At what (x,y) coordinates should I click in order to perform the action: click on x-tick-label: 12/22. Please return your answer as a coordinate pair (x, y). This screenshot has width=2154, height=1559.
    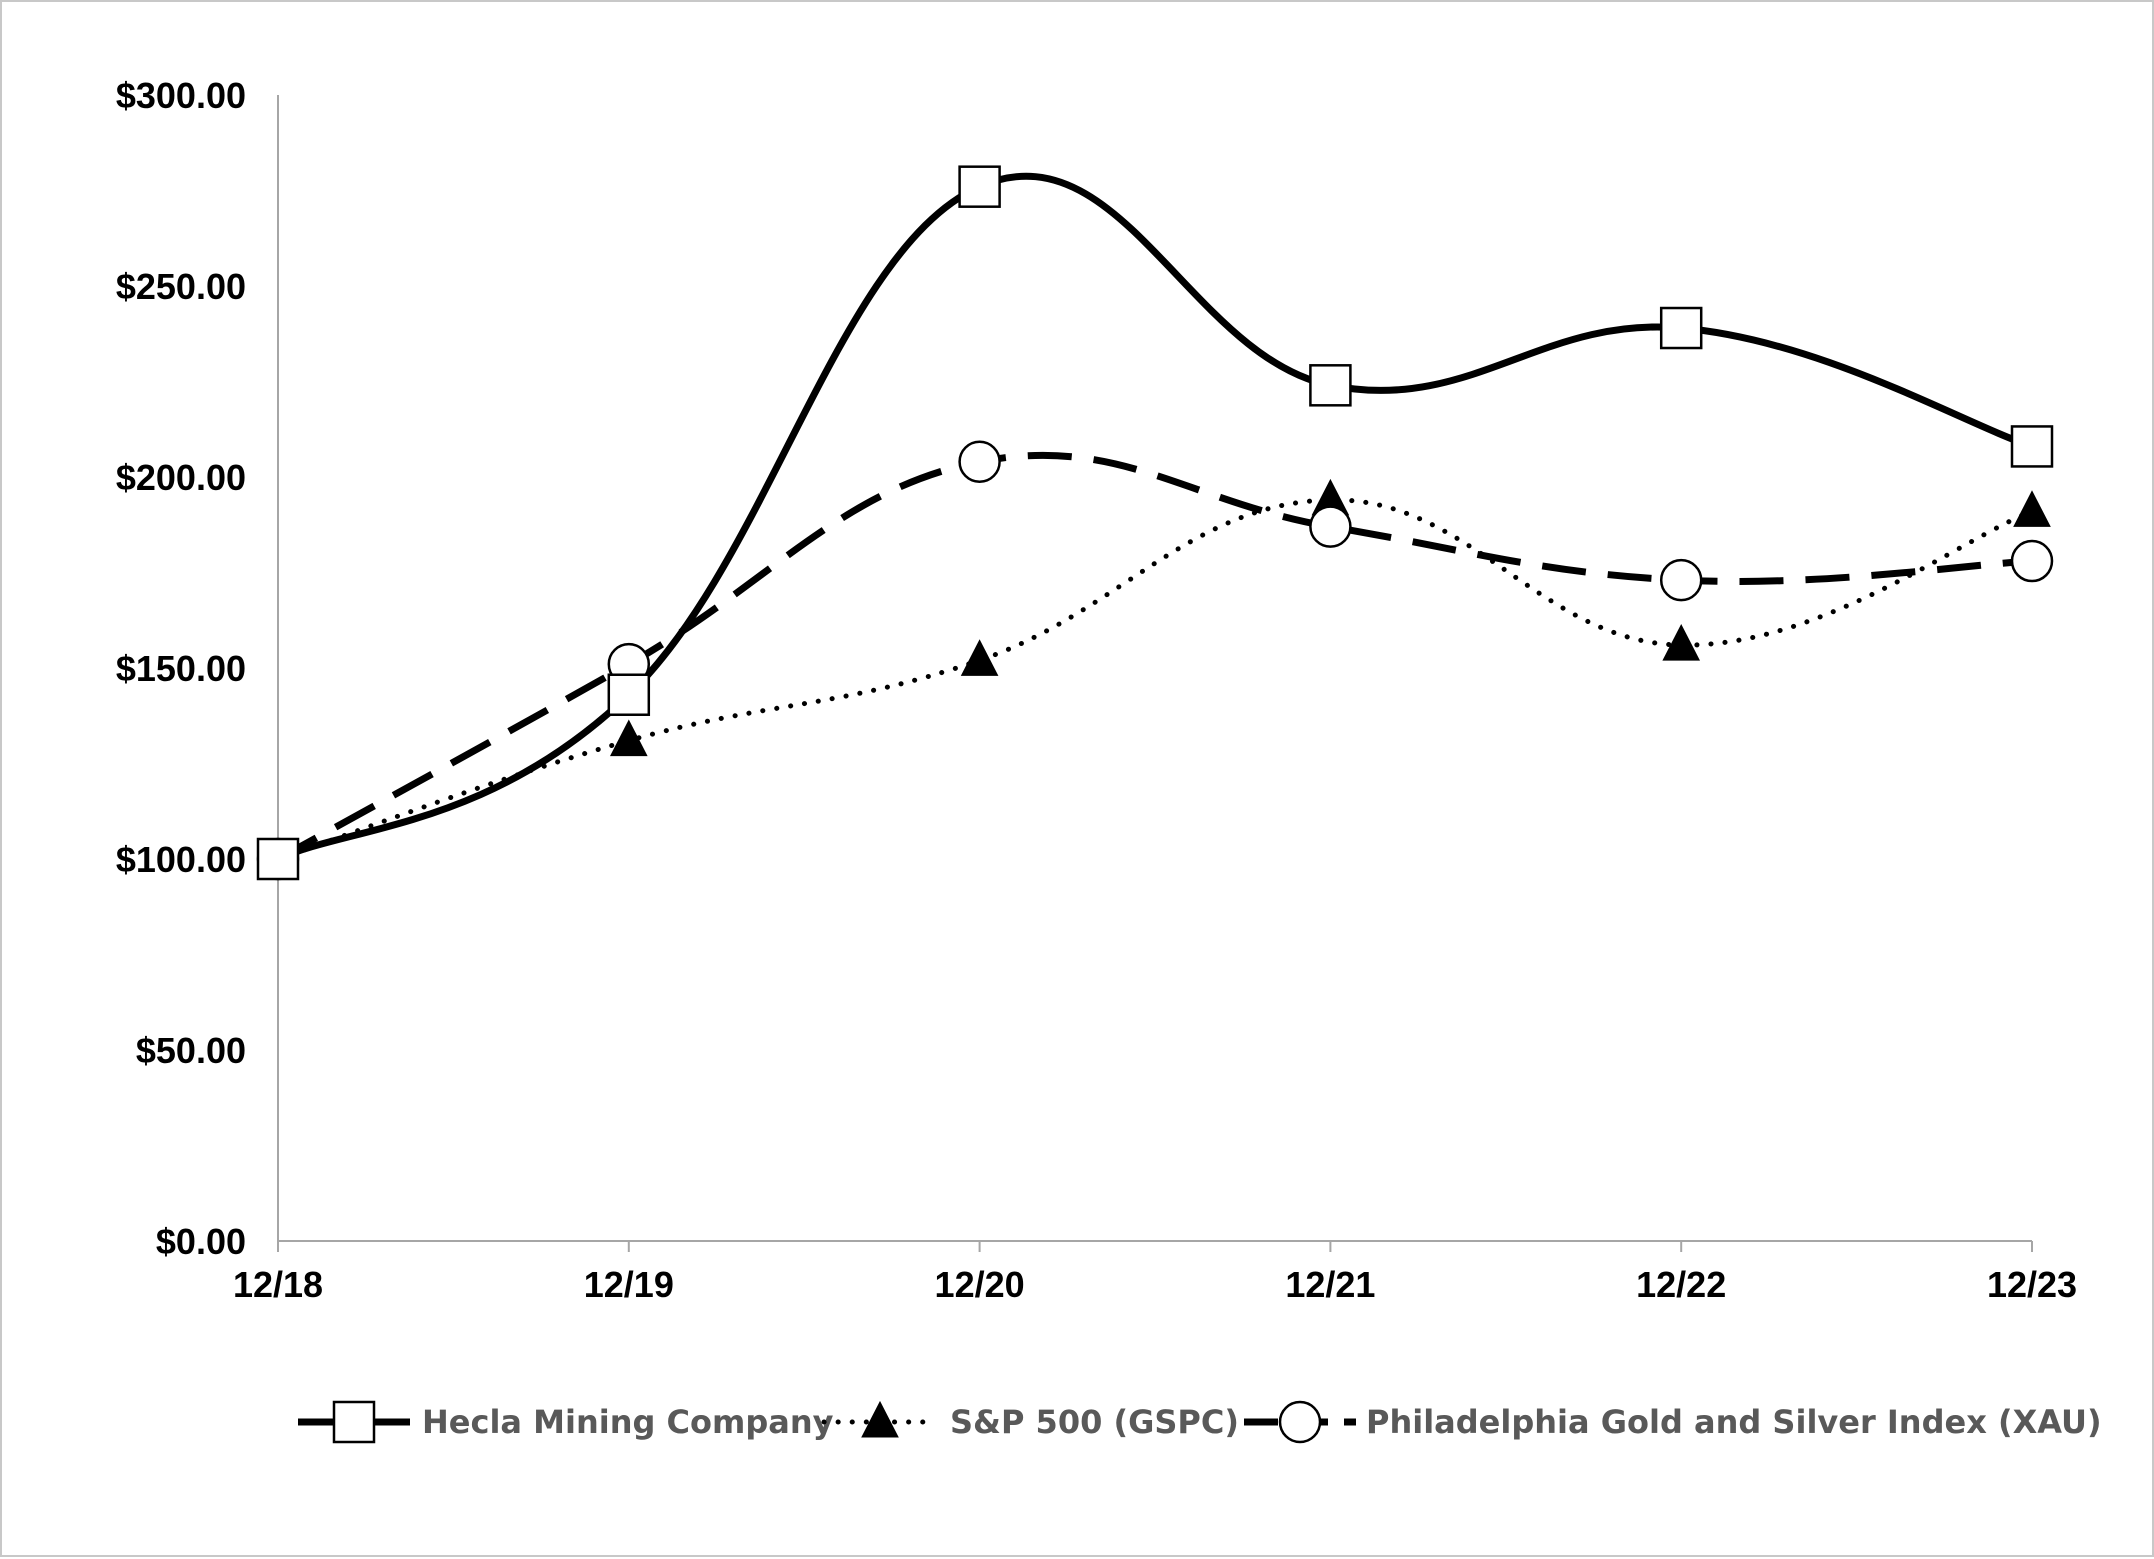
    Looking at the image, I should click on (1681, 1284).